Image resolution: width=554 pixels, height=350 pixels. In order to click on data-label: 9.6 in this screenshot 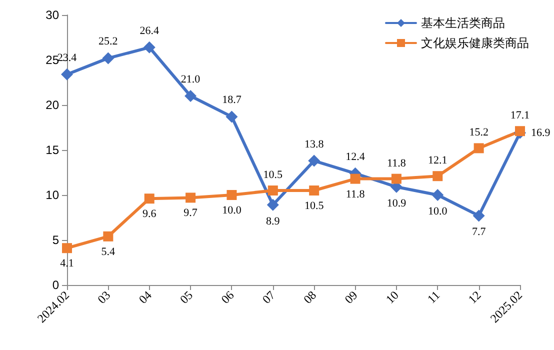, I will do `click(149, 214)`.